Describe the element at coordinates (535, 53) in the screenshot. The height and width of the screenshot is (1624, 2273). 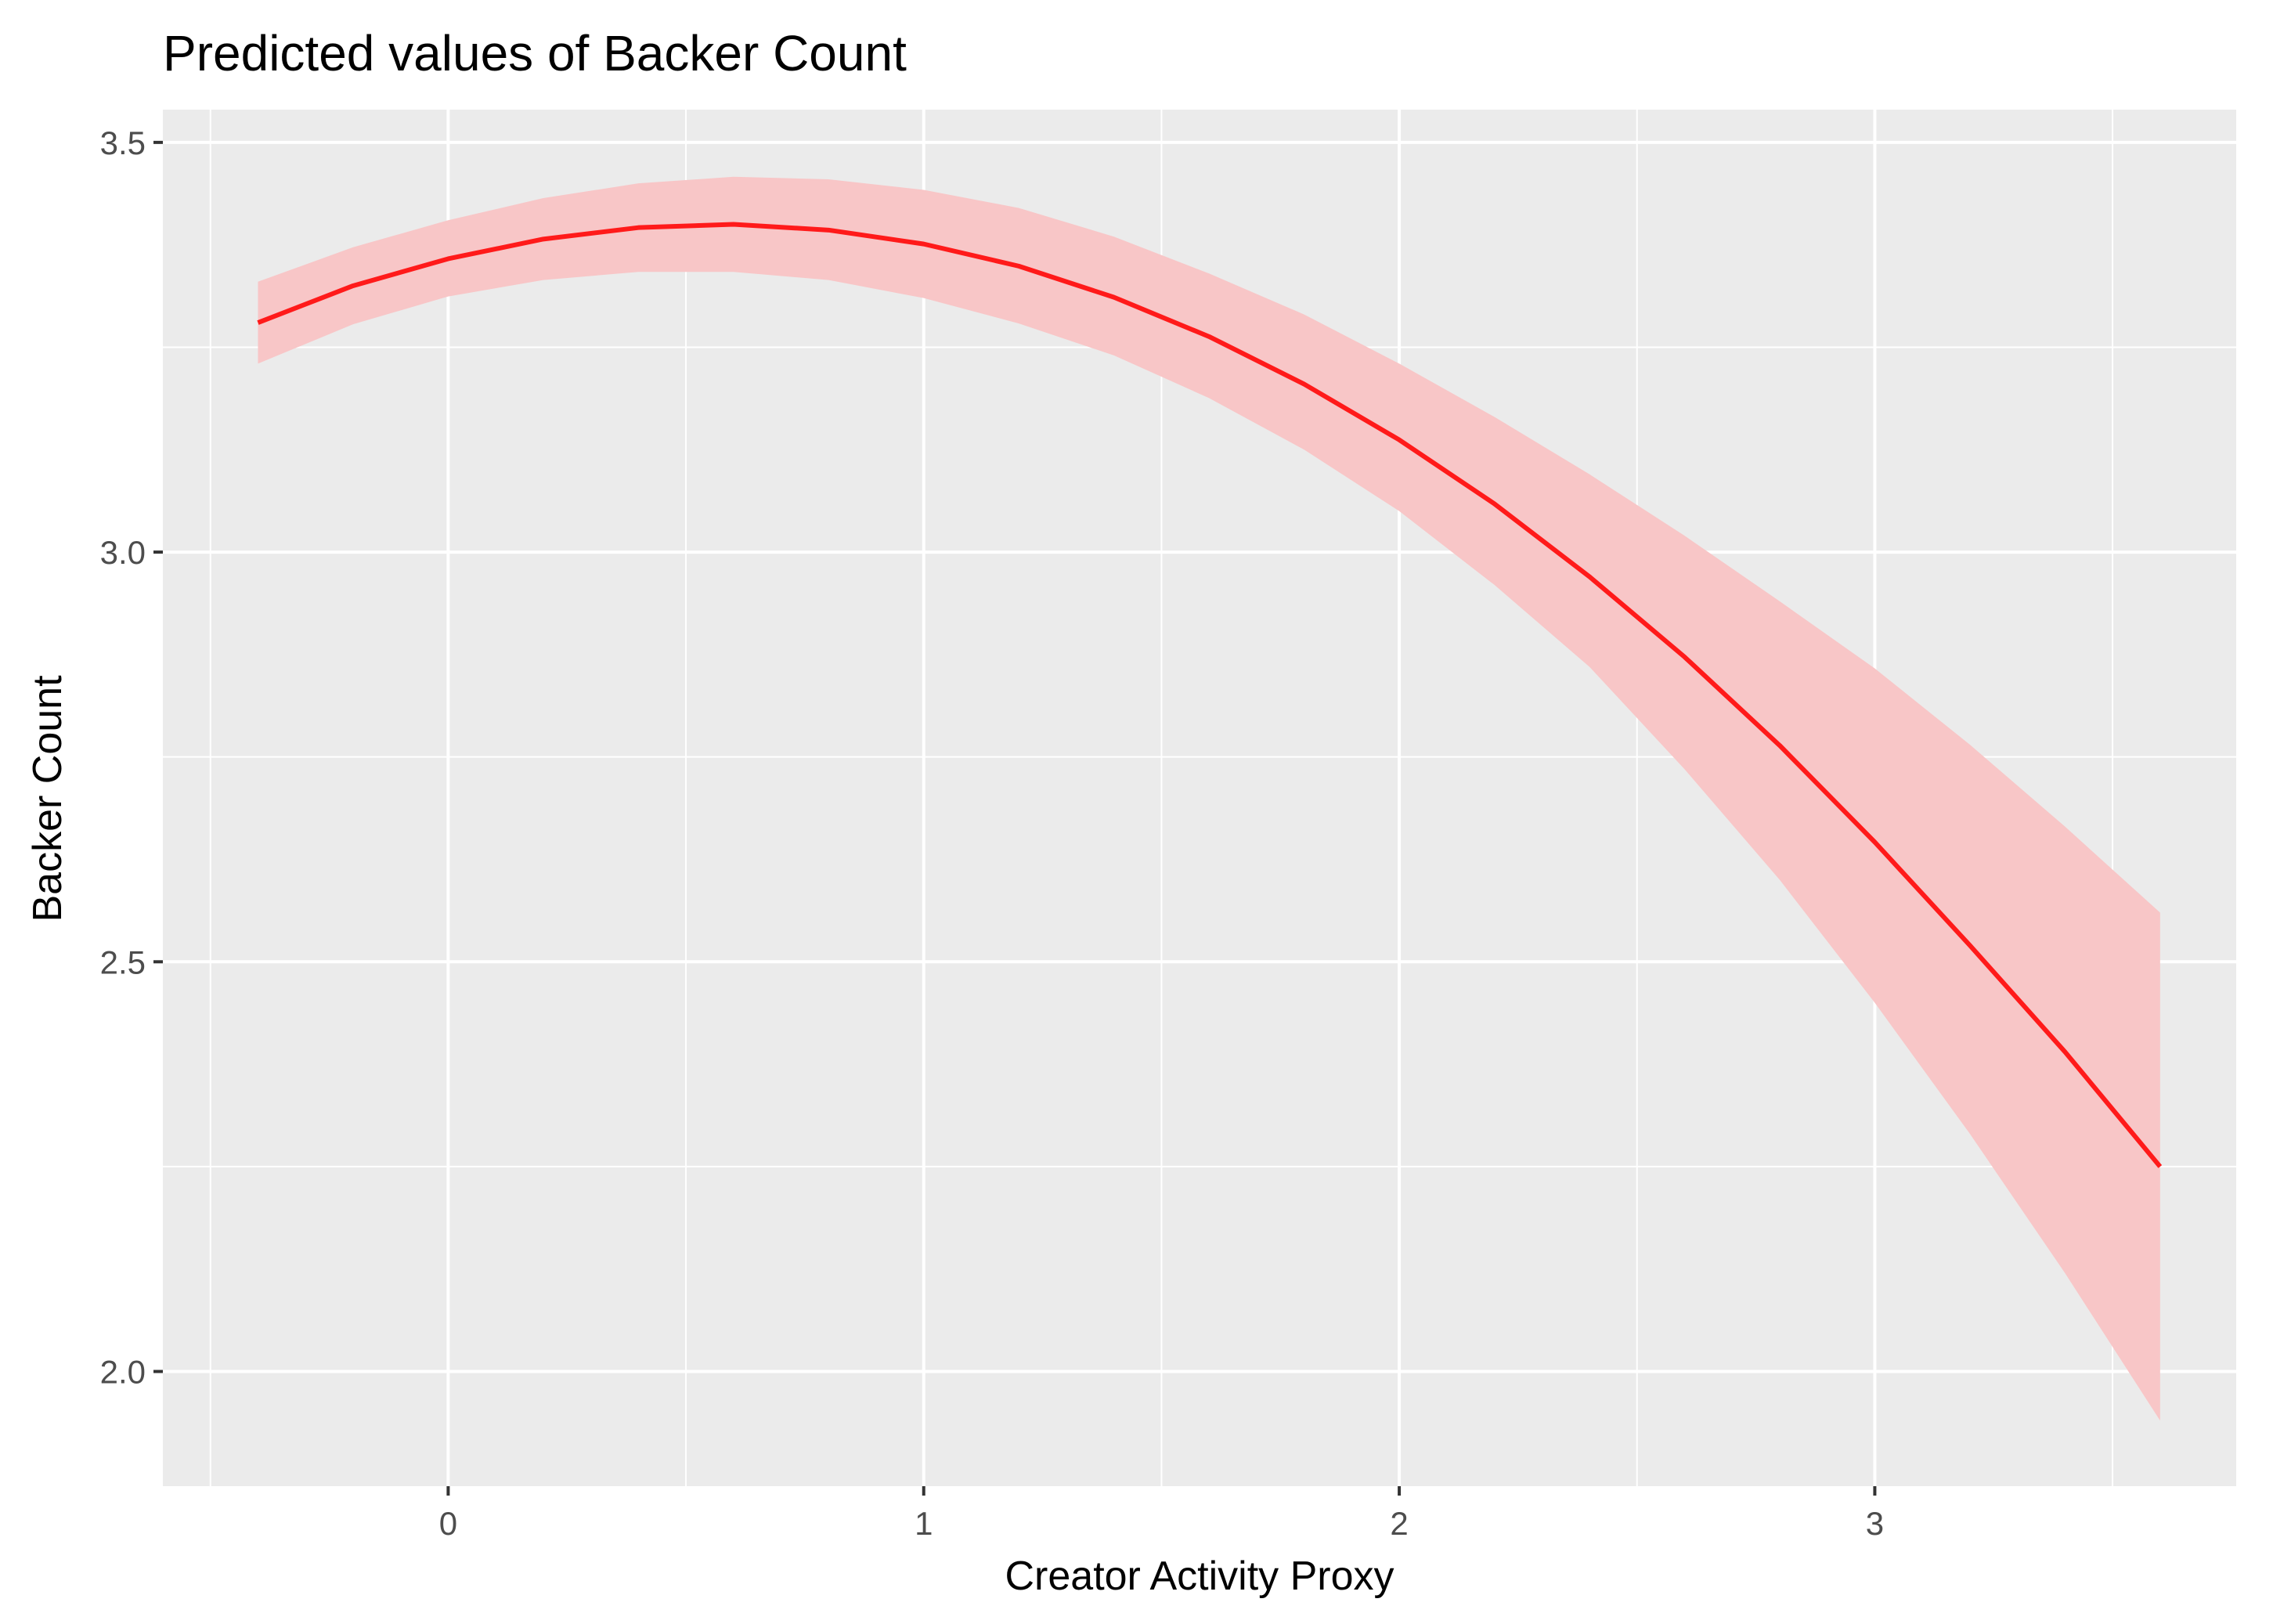
I see `chart-title: Predicted values of Backer Count` at that location.